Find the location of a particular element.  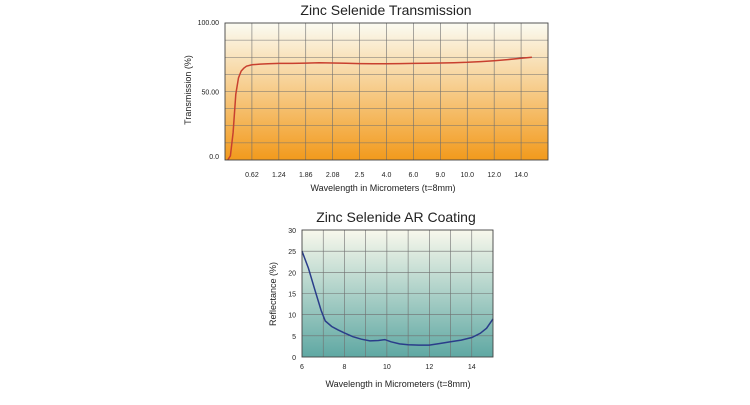

y-tick-label: 5 is located at coordinates (294, 337).